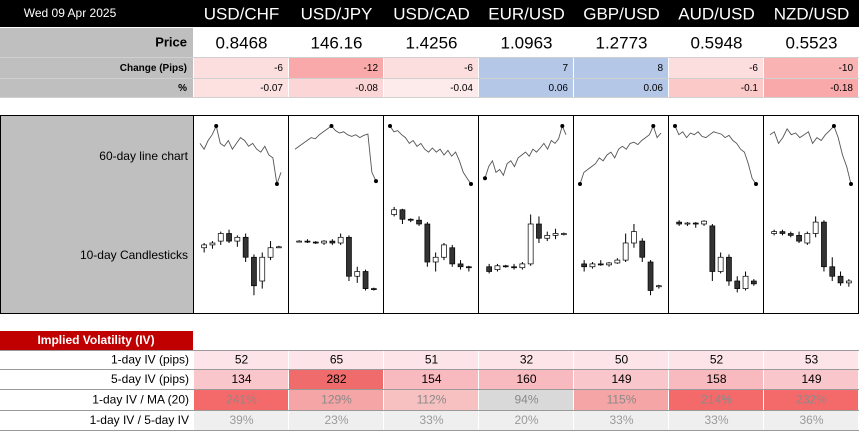 Image resolution: width=859 pixels, height=431 pixels. I want to click on iv-value: 33%, so click(716, 420).